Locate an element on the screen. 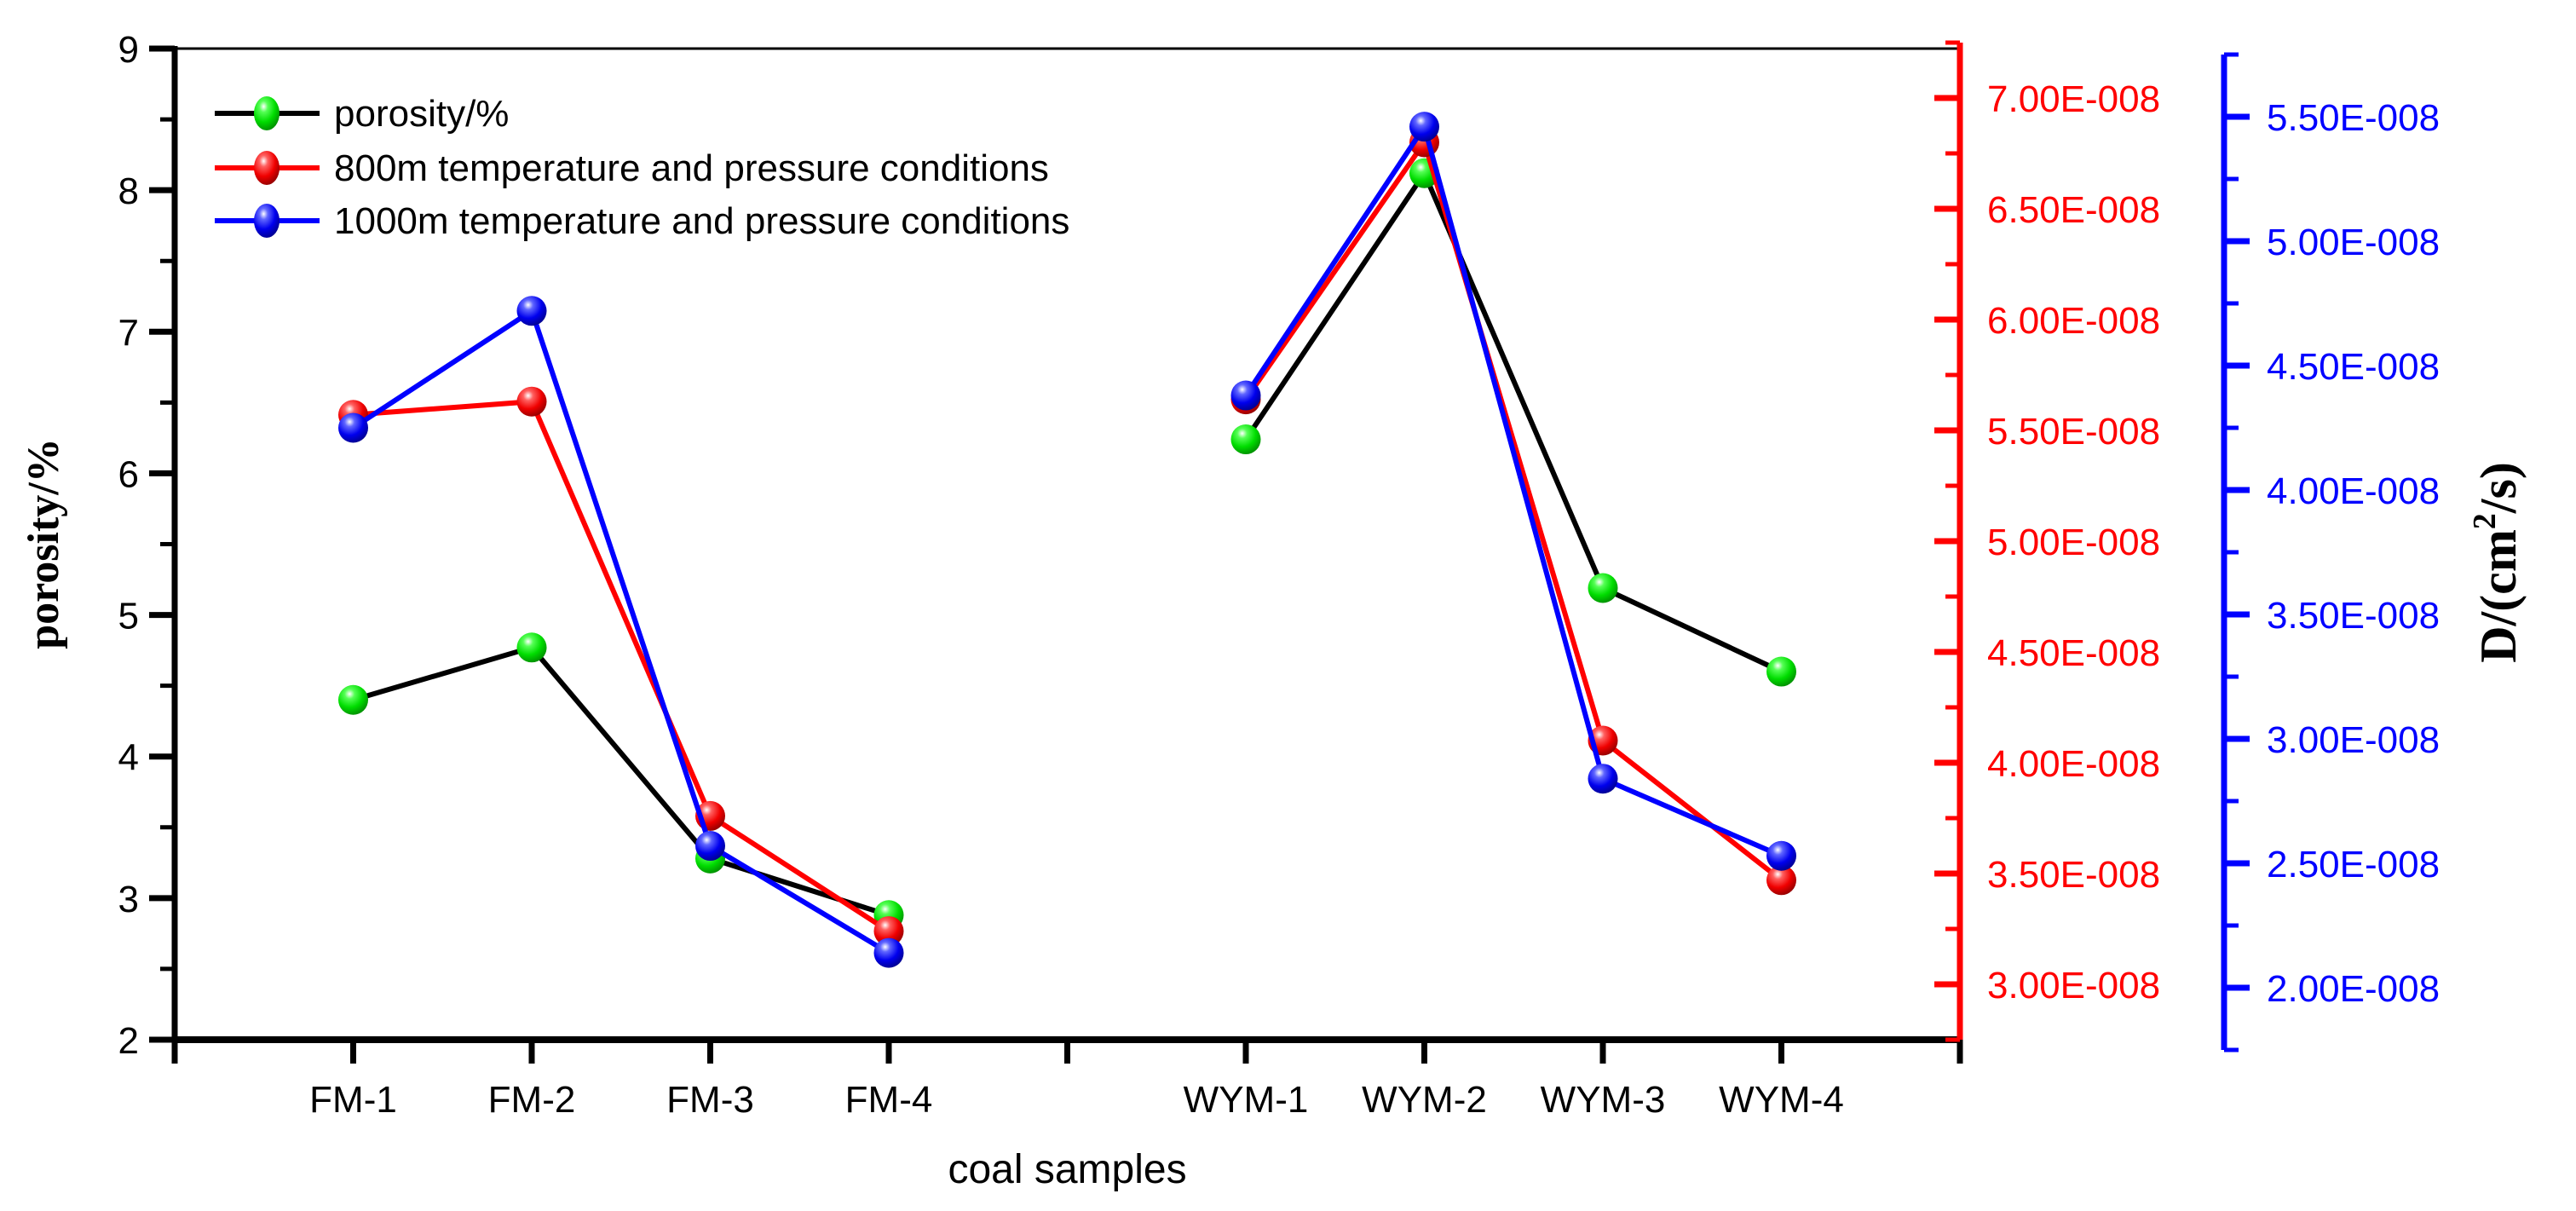  x-category-label: FM-4 is located at coordinates (889, 1100).